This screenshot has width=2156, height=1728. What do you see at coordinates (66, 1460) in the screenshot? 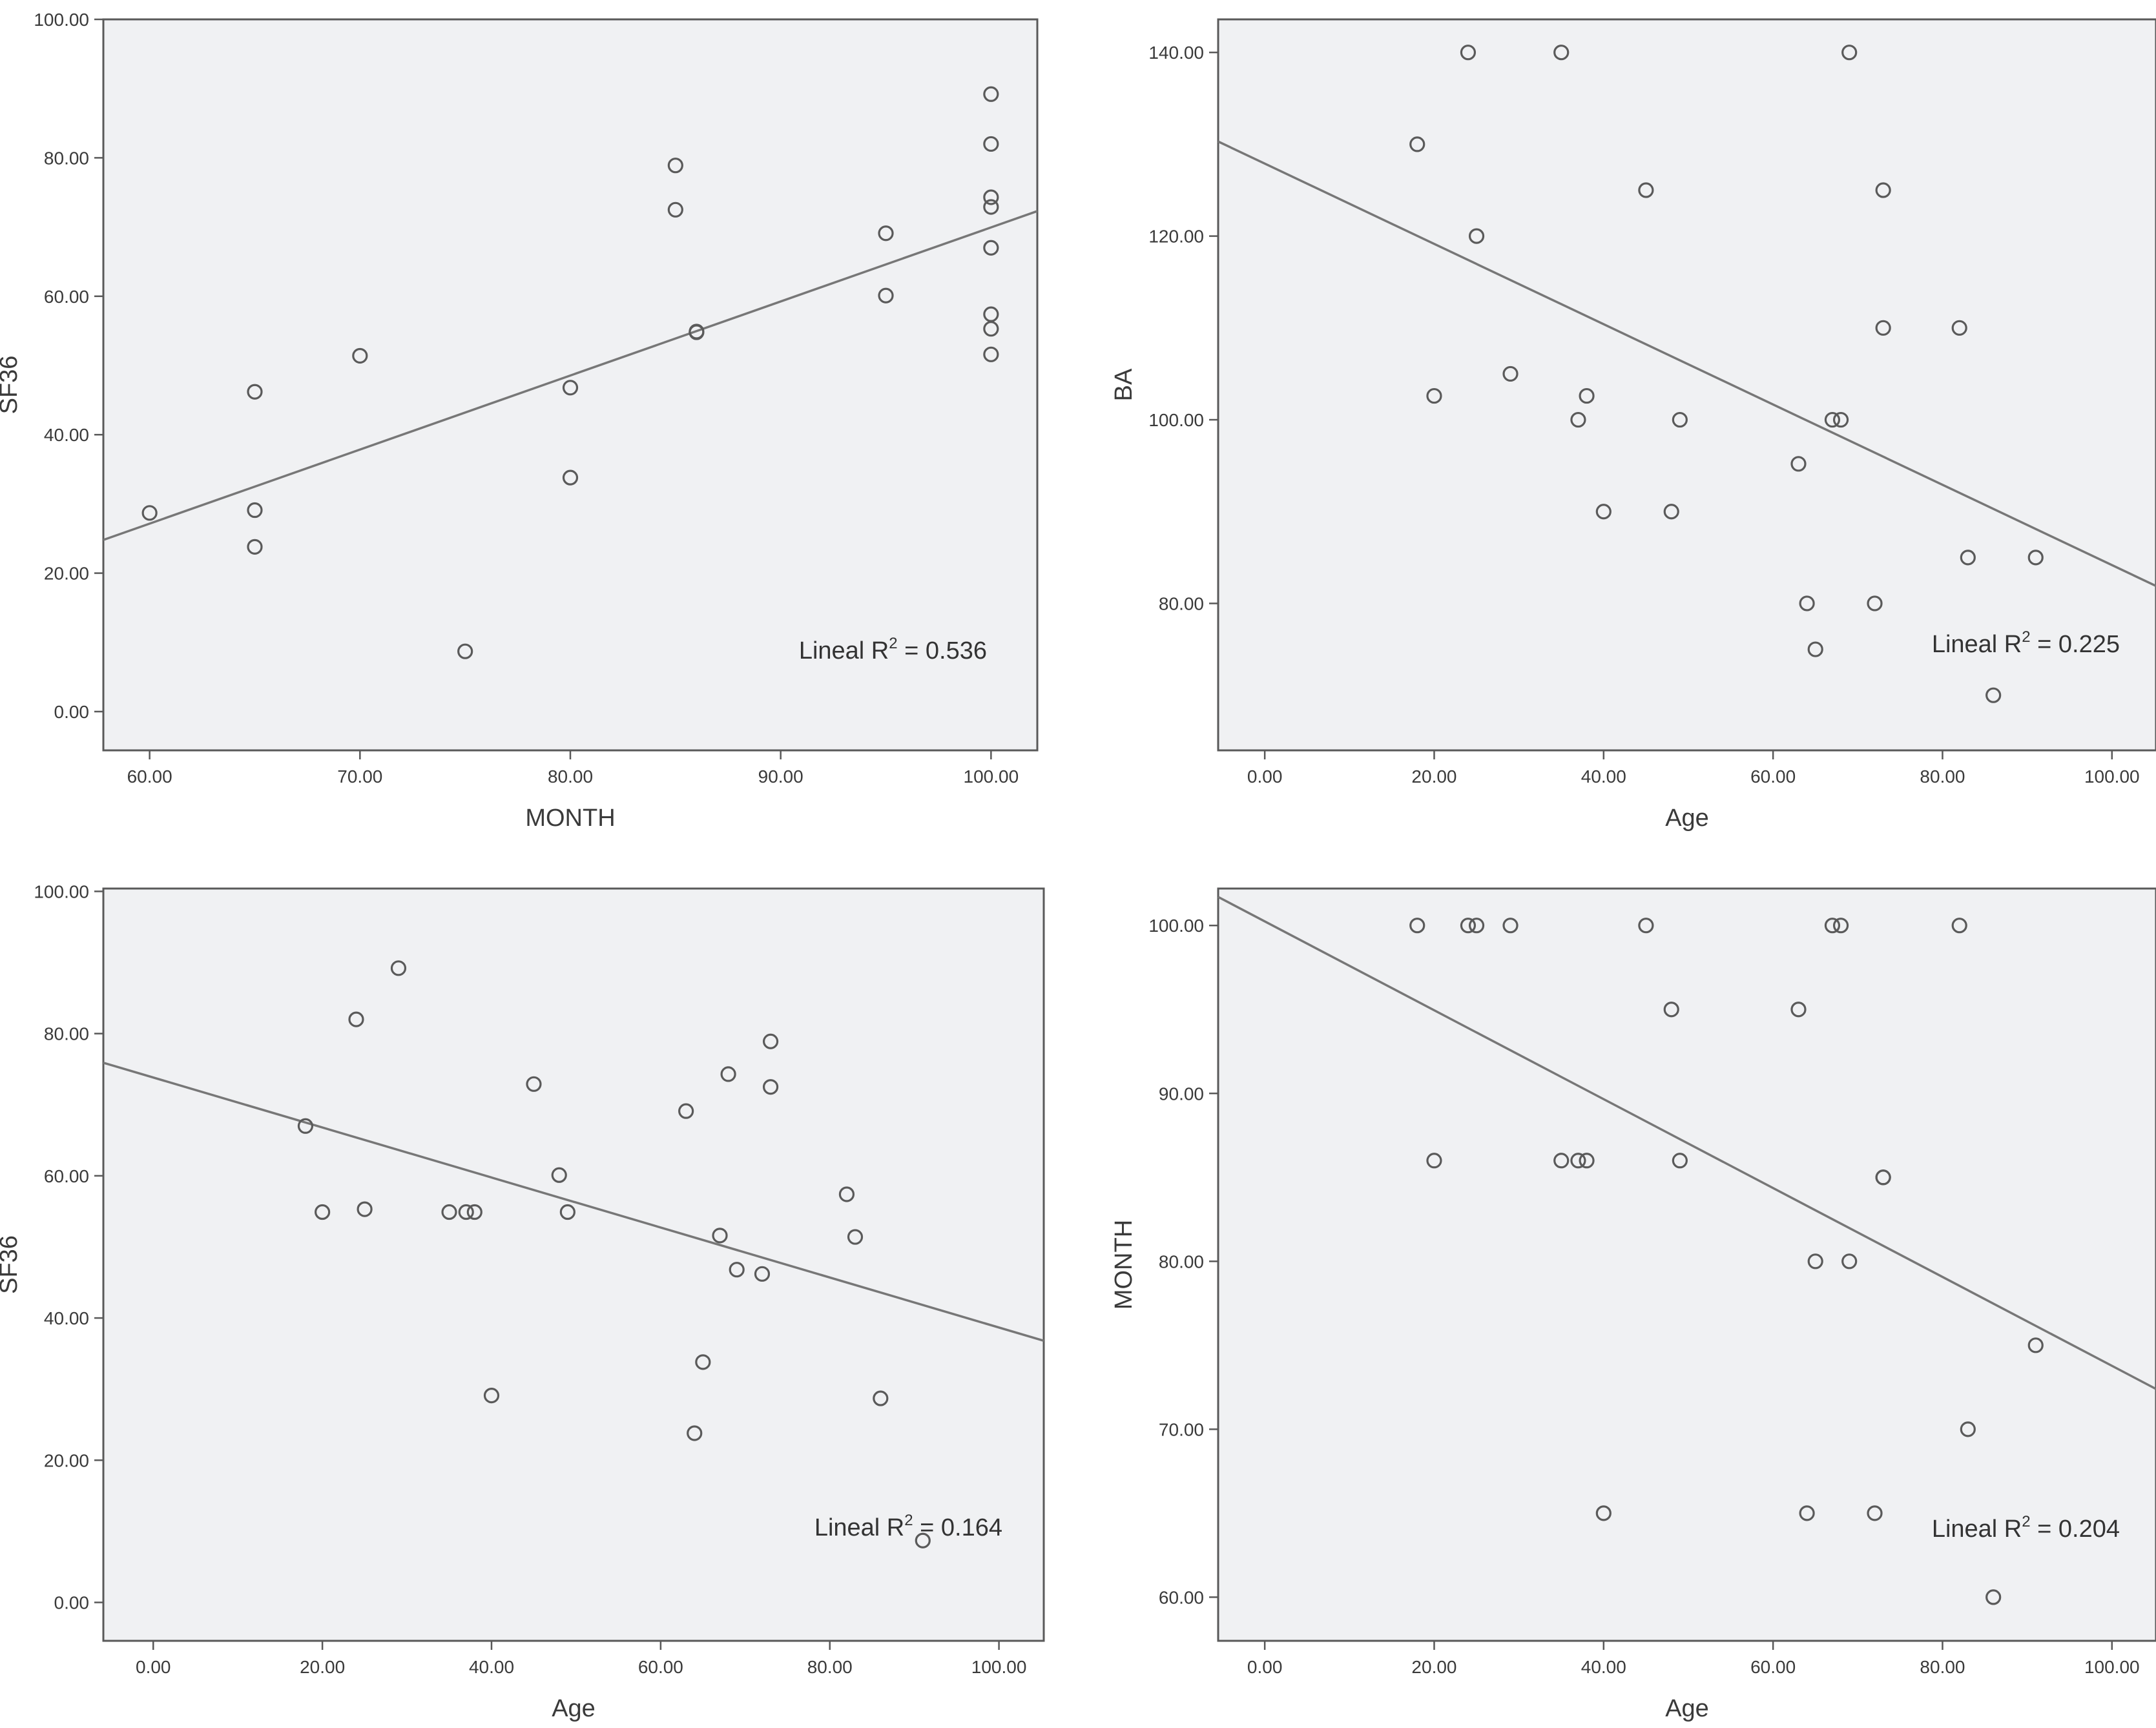
I see `y-tick-label-2-1: 20.00` at bounding box center [66, 1460].